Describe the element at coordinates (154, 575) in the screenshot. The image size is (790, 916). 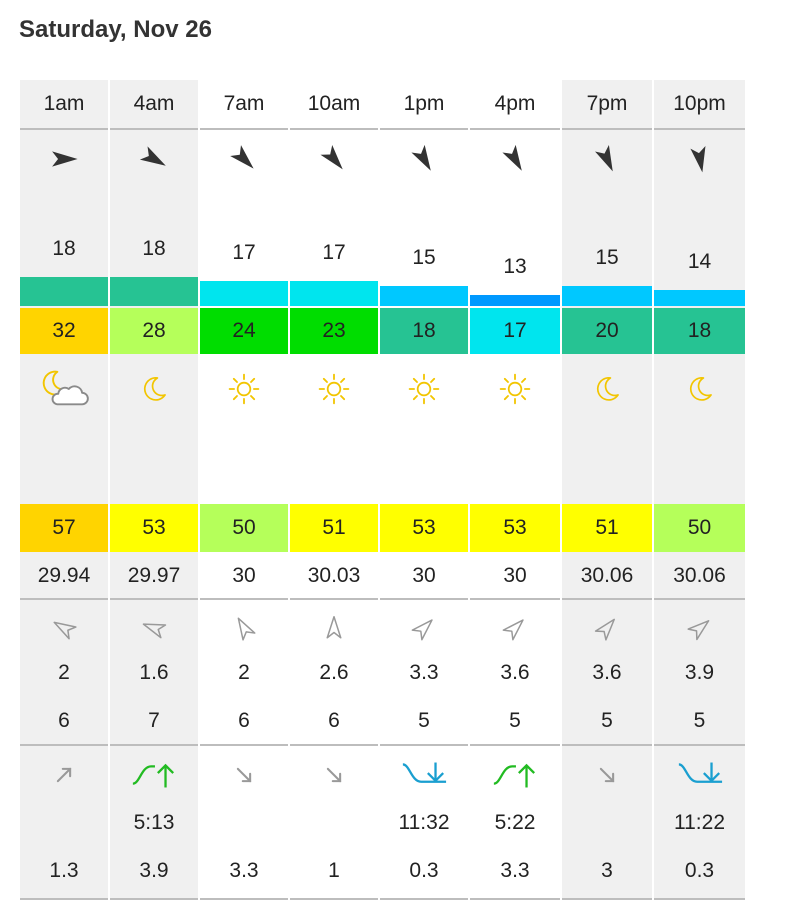
I see `pressure-value: 29.97` at that location.